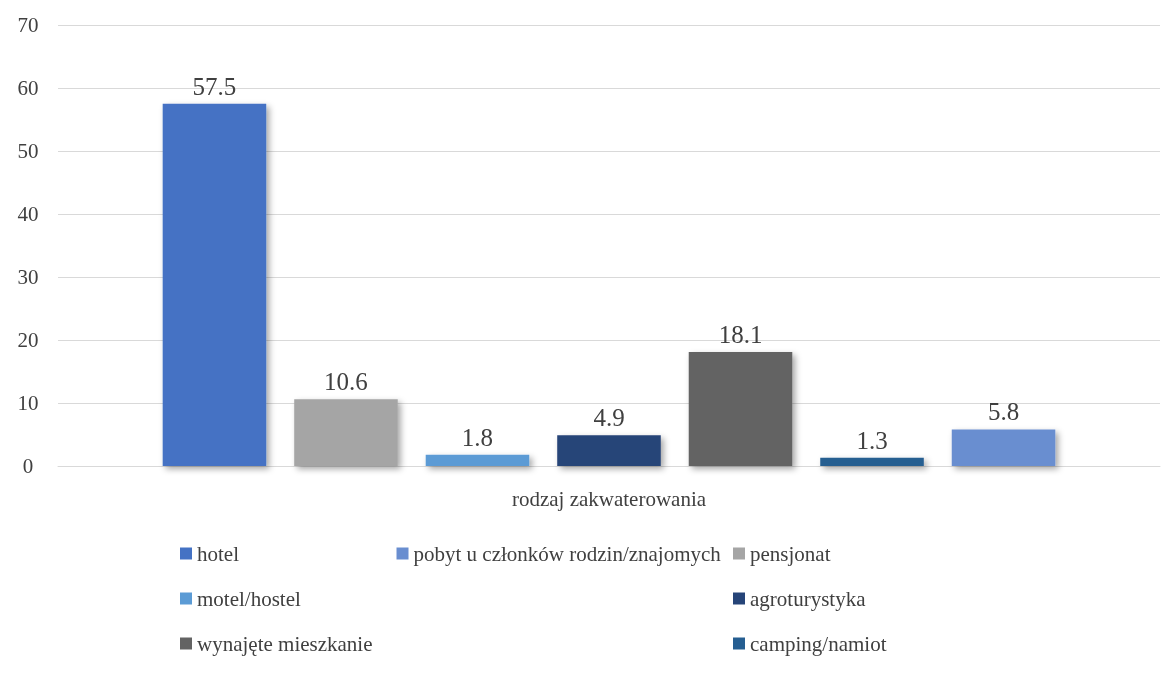 The image size is (1162, 697). I want to click on legend-label: wynajęte mieszkanie, so click(285, 643).